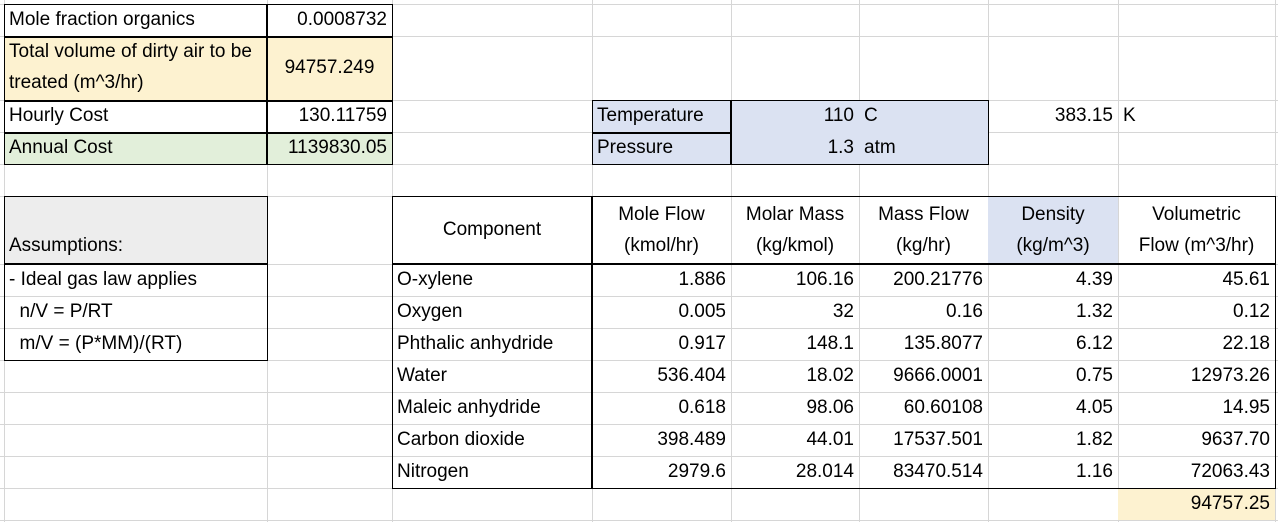 The width and height of the screenshot is (1278, 522). I want to click on header-mass-flow-line1: Mass Flow, so click(923, 214).